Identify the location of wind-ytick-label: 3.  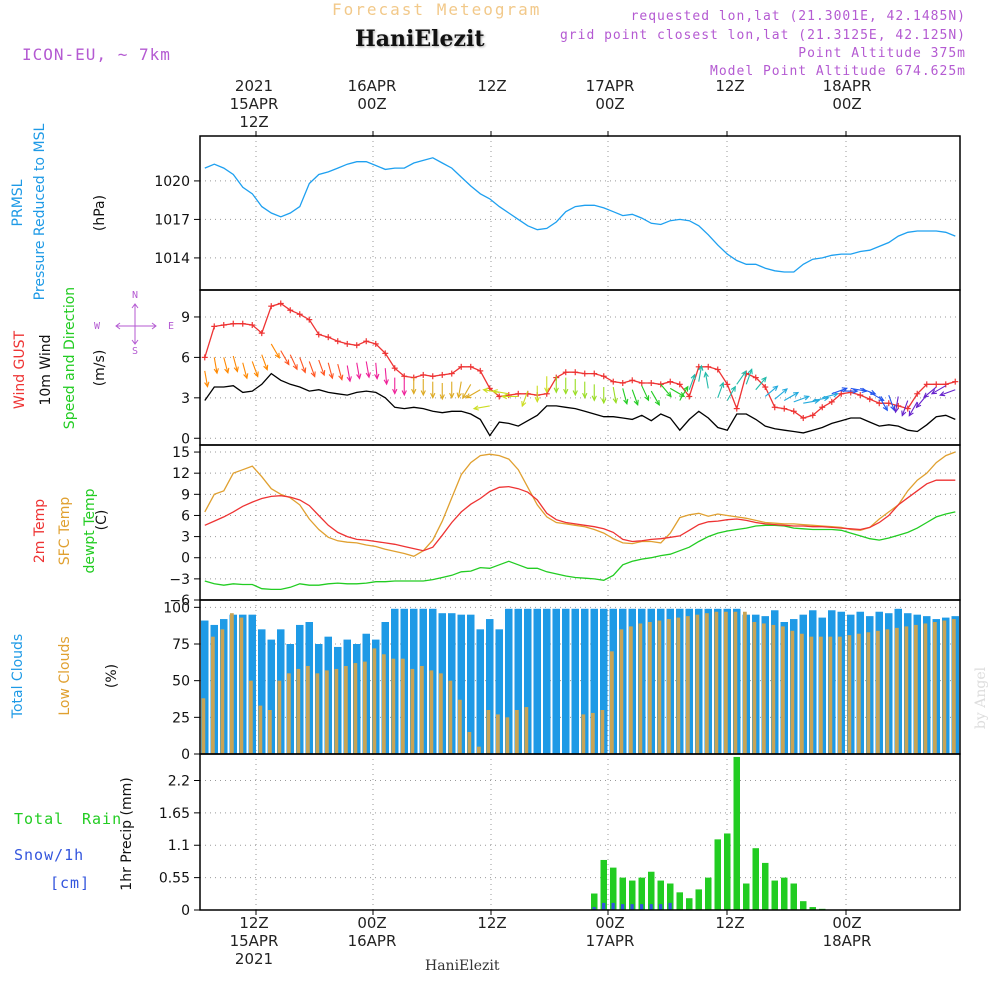
(185, 399).